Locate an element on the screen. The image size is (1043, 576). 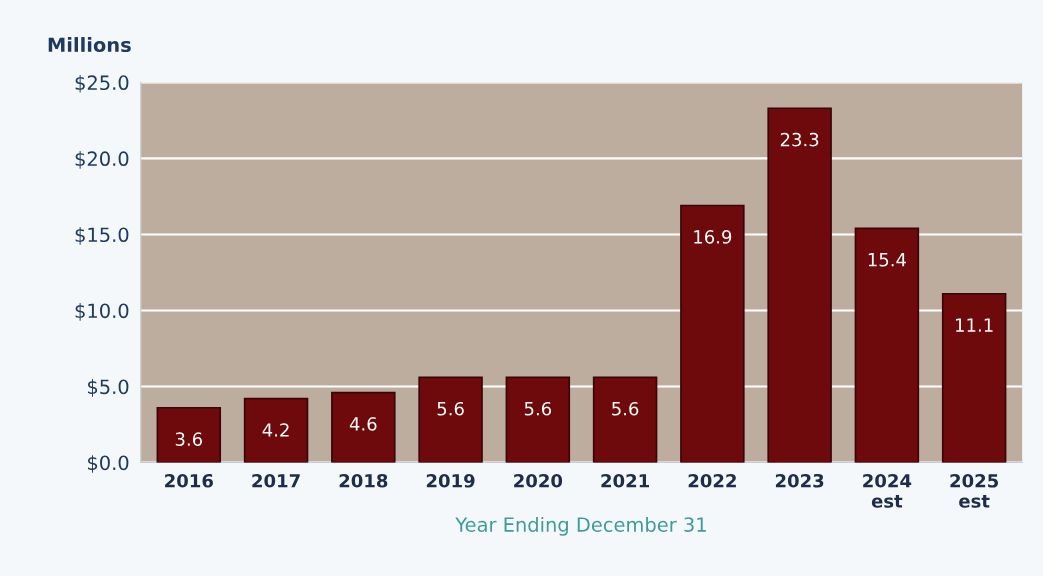
x-tick-label: 2024 est is located at coordinates (887, 490).